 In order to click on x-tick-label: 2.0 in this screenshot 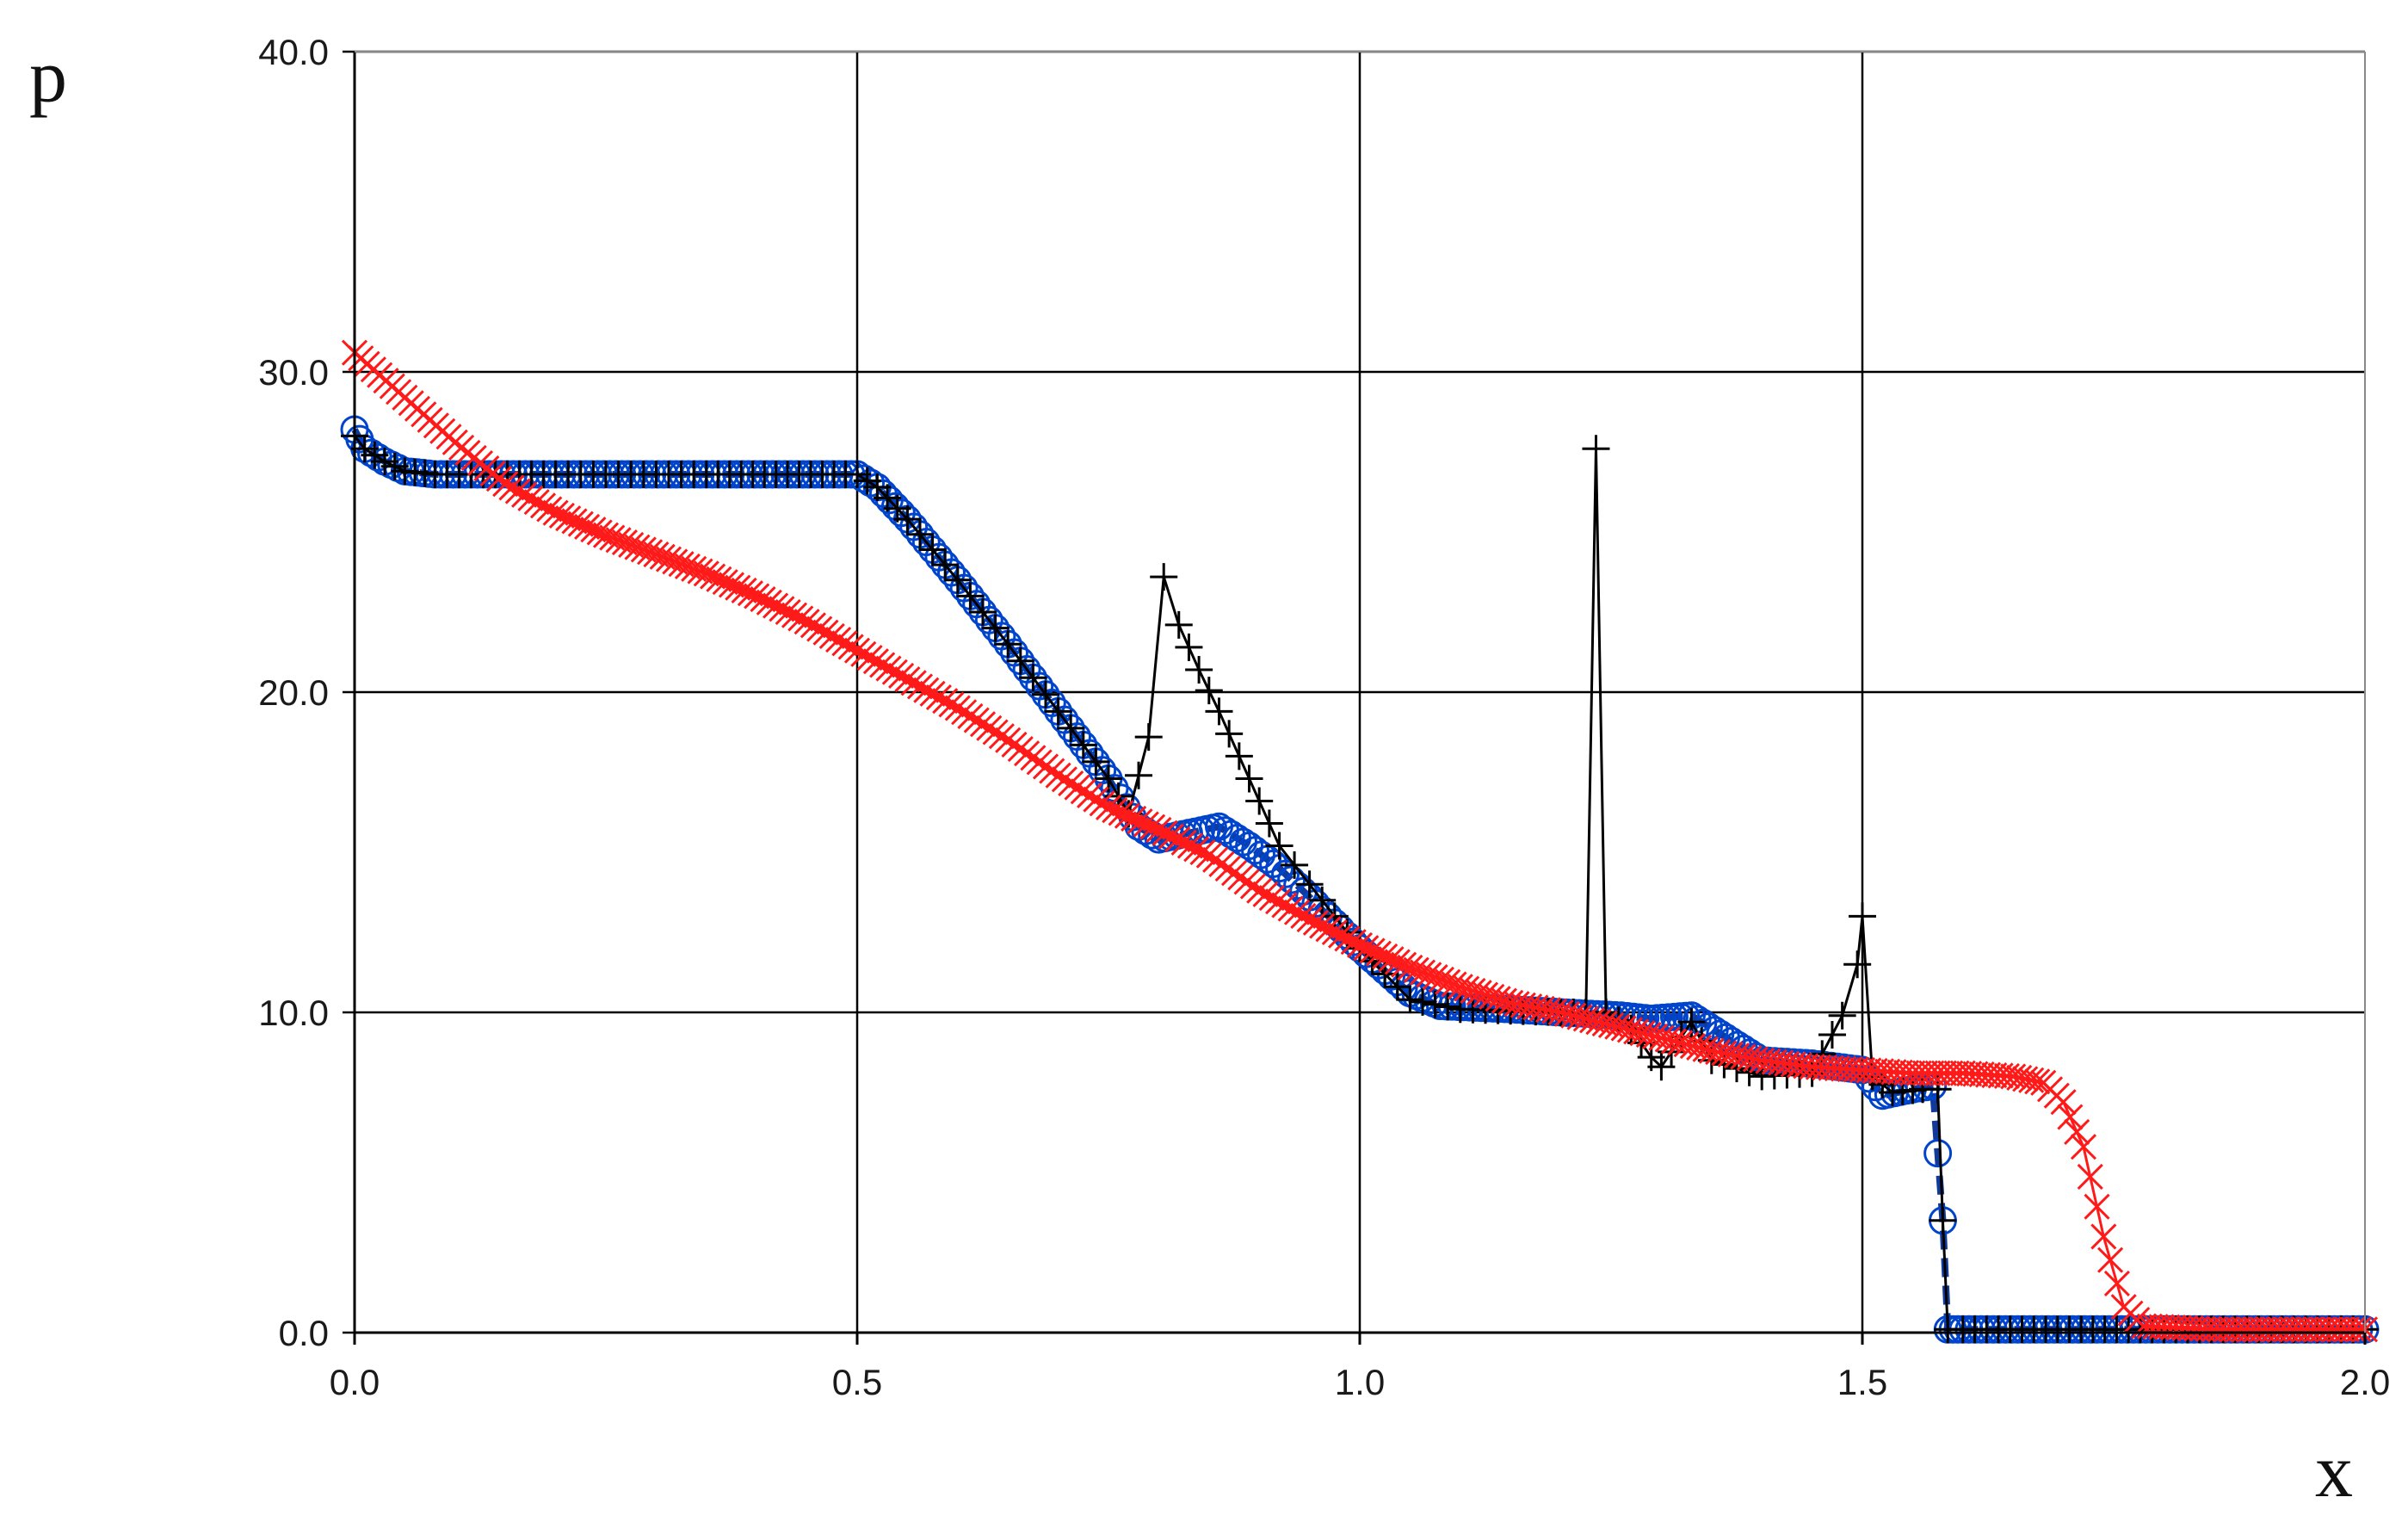, I will do `click(2365, 1382)`.